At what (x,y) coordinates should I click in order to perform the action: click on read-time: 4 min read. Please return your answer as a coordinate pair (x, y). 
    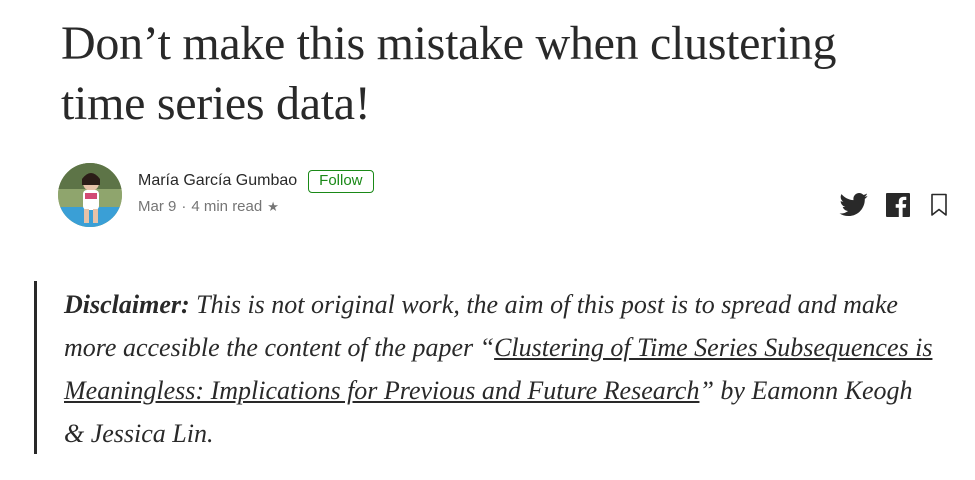
    Looking at the image, I should click on (227, 206).